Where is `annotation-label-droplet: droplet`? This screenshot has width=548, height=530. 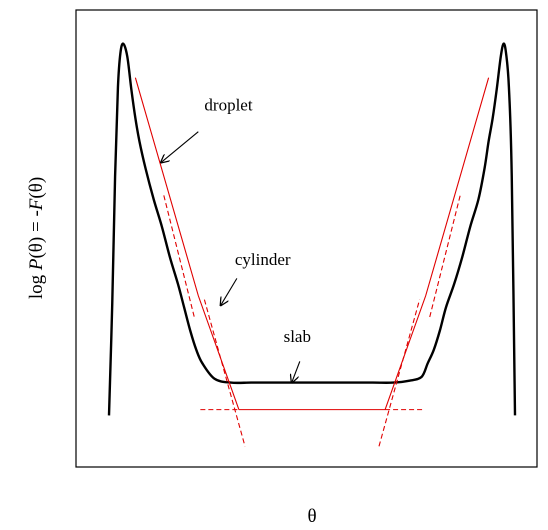 annotation-label-droplet: droplet is located at coordinates (228, 104).